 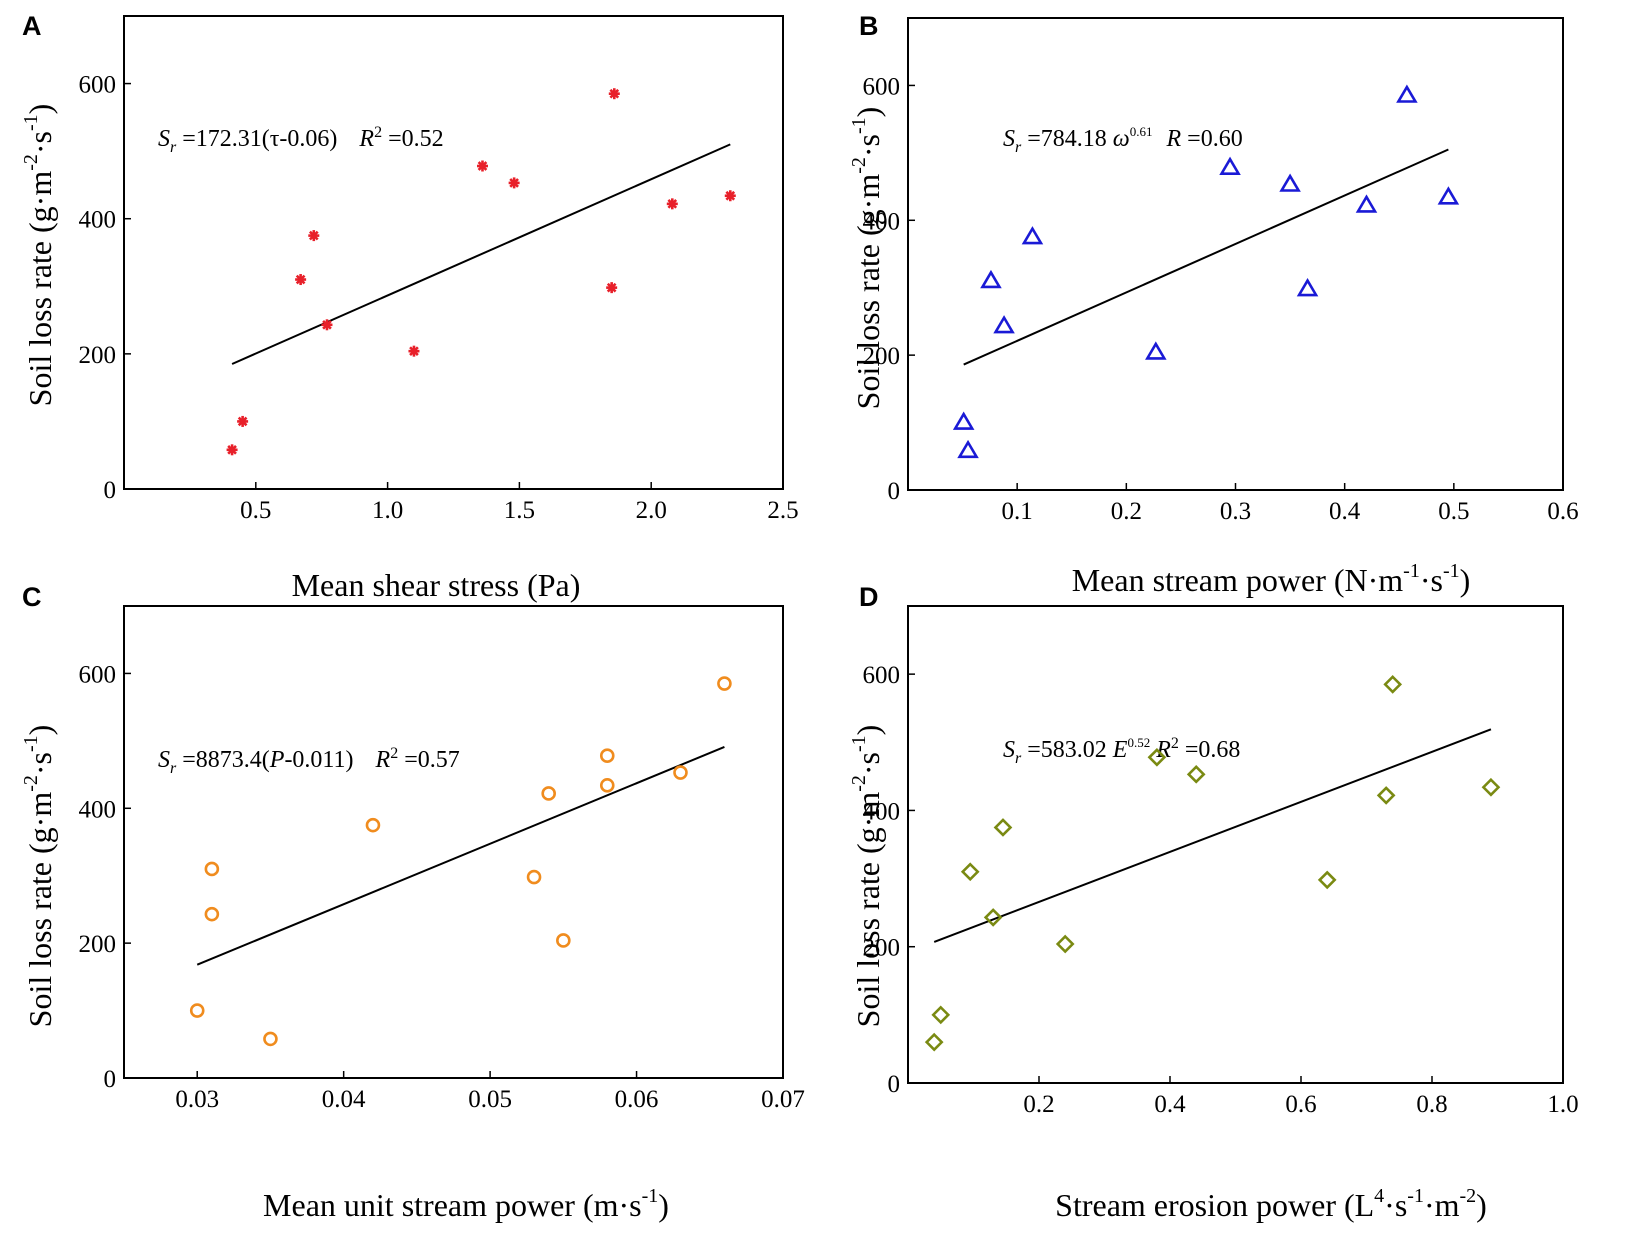 I want to click on ylabel-b-mid: ·s, so click(x=868, y=145).